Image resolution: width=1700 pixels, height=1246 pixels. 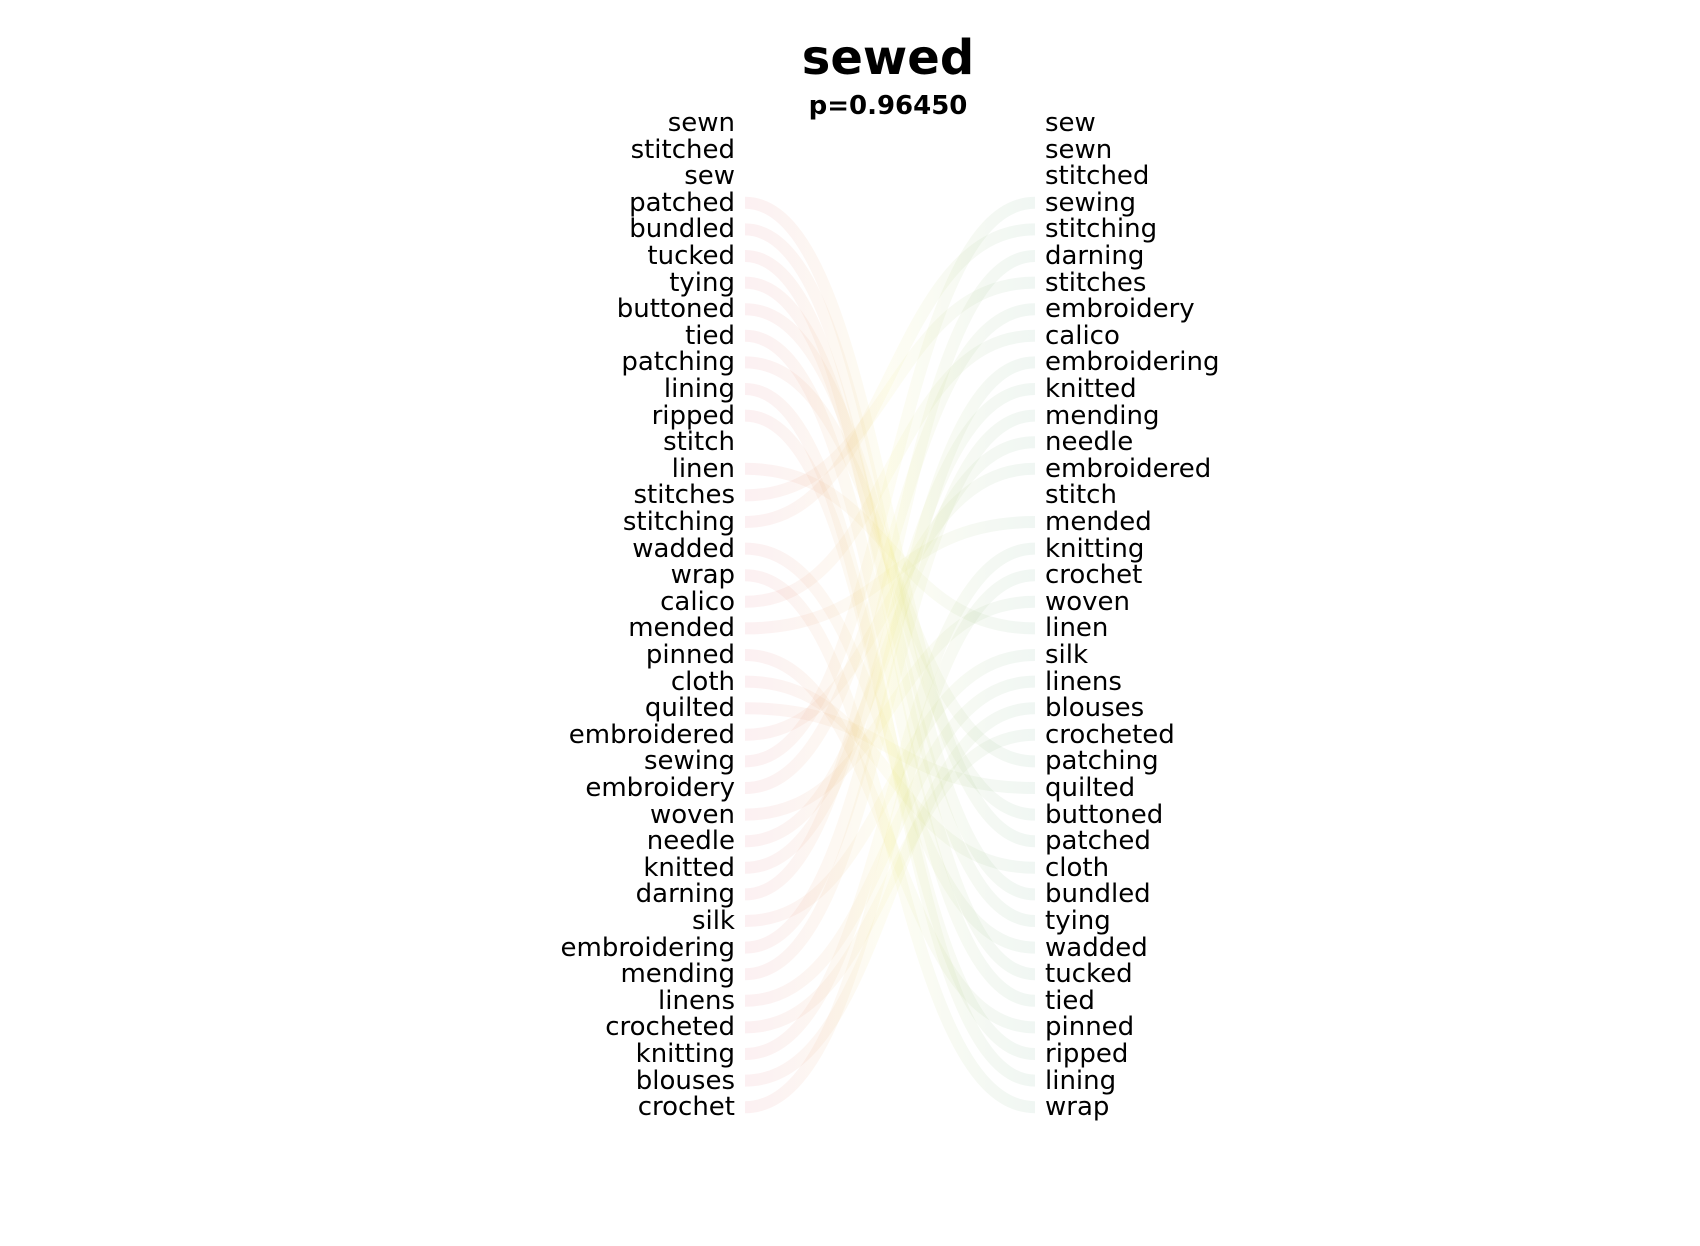 What do you see at coordinates (689, 761) in the screenshot?
I see `left-word: sewing` at bounding box center [689, 761].